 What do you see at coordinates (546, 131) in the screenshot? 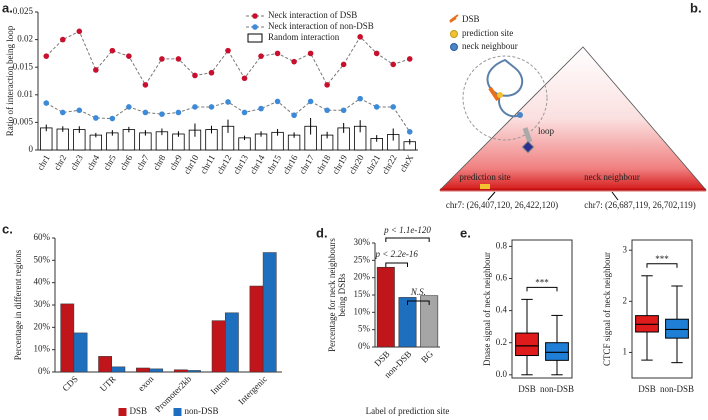
I see `loop-label: loop` at bounding box center [546, 131].